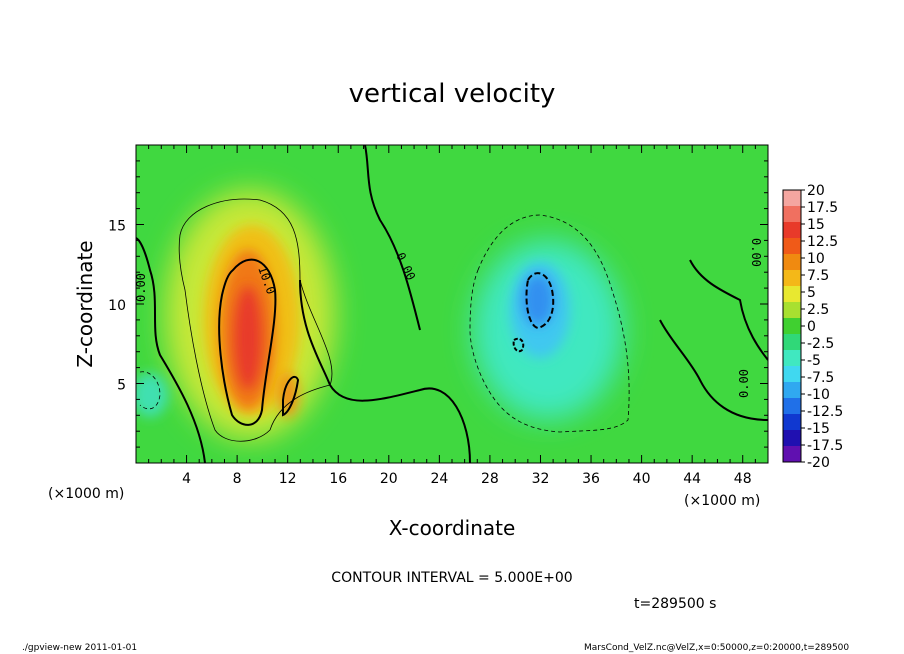 The height and width of the screenshot is (654, 904). What do you see at coordinates (117, 227) in the screenshot?
I see `y-tick-label: 15` at bounding box center [117, 227].